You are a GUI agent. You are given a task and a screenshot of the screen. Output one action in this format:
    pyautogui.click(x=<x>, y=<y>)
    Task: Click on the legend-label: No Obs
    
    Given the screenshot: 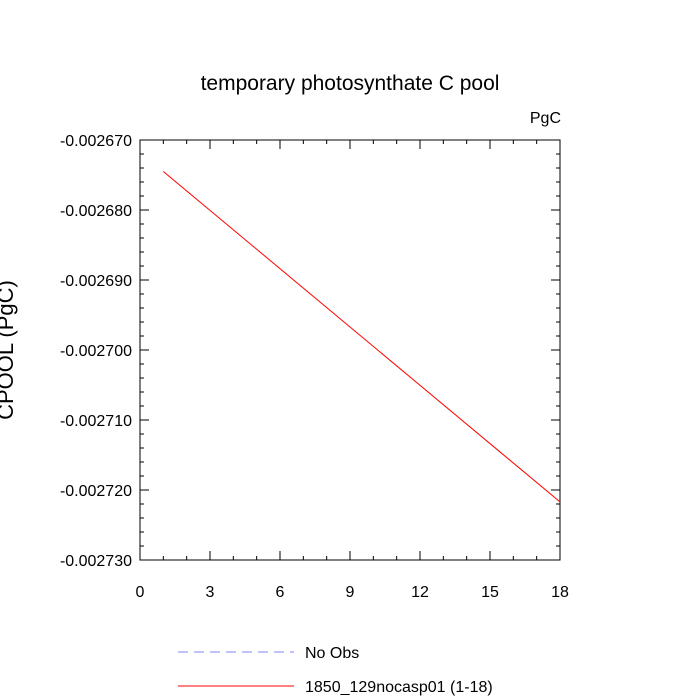 What is the action you would take?
    pyautogui.click(x=332, y=653)
    